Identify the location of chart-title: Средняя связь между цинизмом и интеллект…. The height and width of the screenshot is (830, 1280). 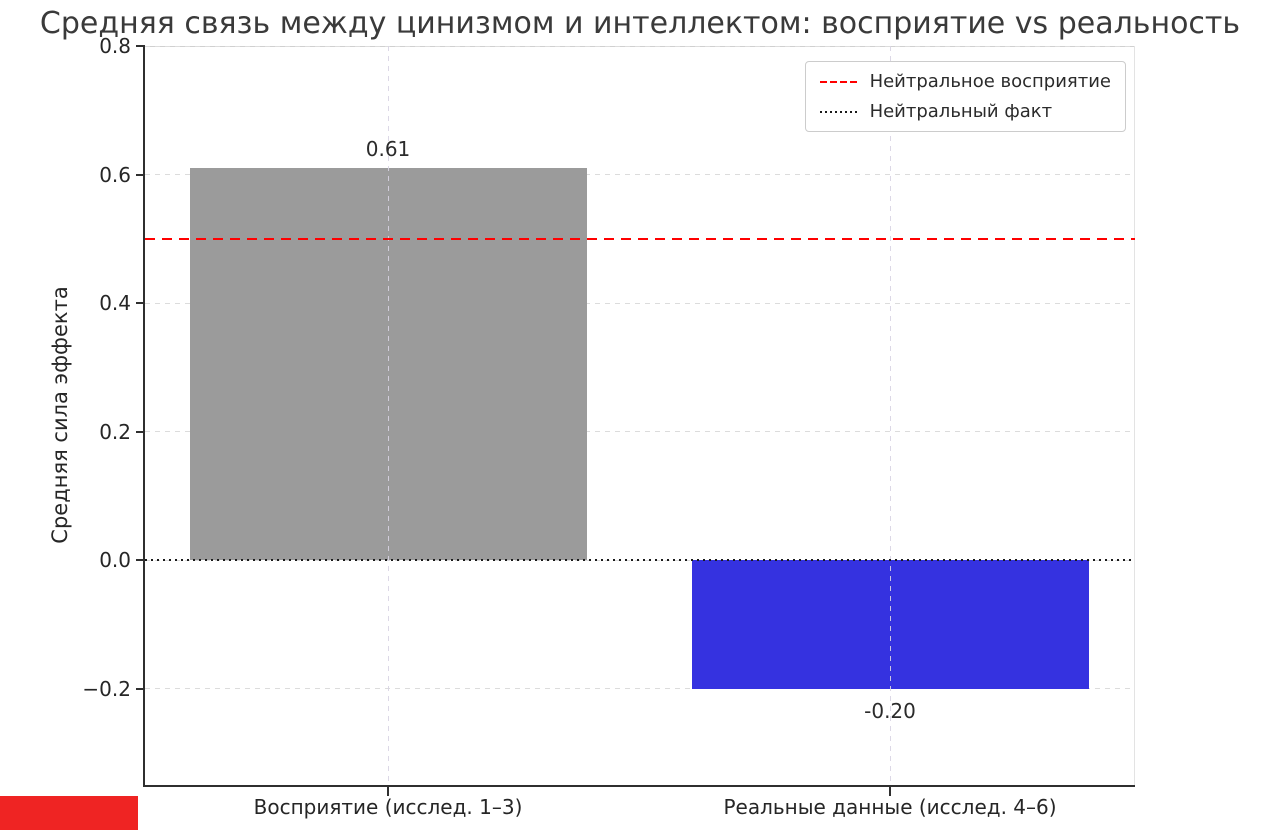
(640, 23).